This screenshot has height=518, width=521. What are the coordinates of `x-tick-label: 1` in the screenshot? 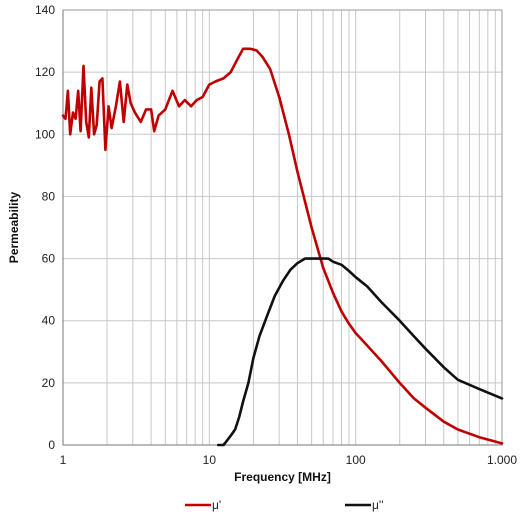 It's located at (63, 460).